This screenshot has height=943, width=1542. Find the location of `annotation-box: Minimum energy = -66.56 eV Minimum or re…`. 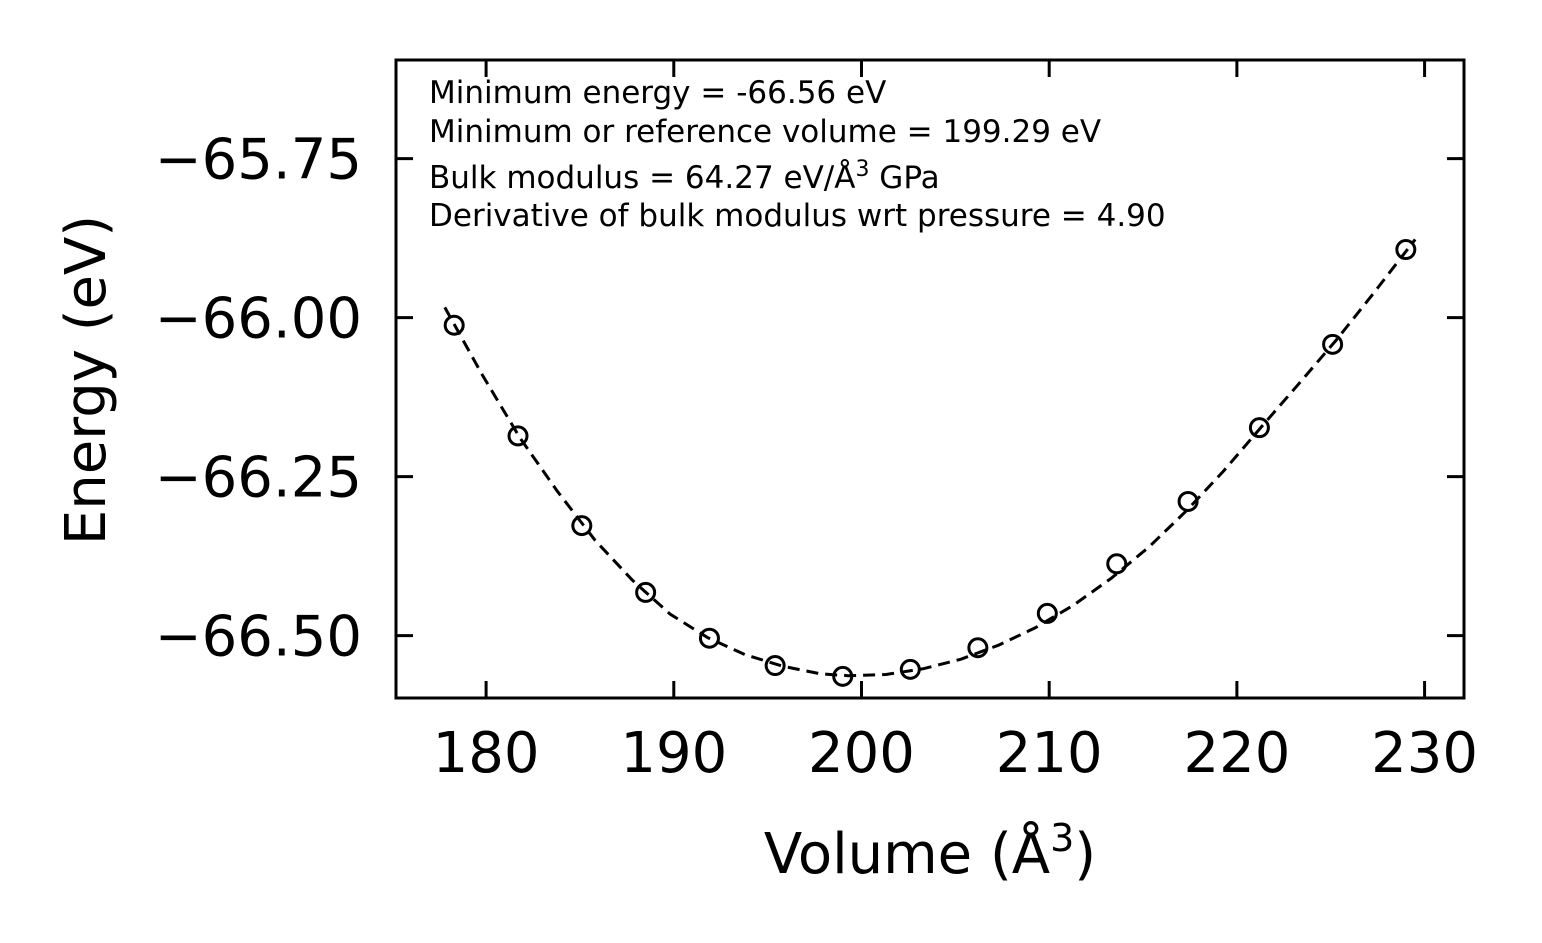

annotation-box: Minimum energy = -66.56 eV Minimum or re… is located at coordinates (797, 154).